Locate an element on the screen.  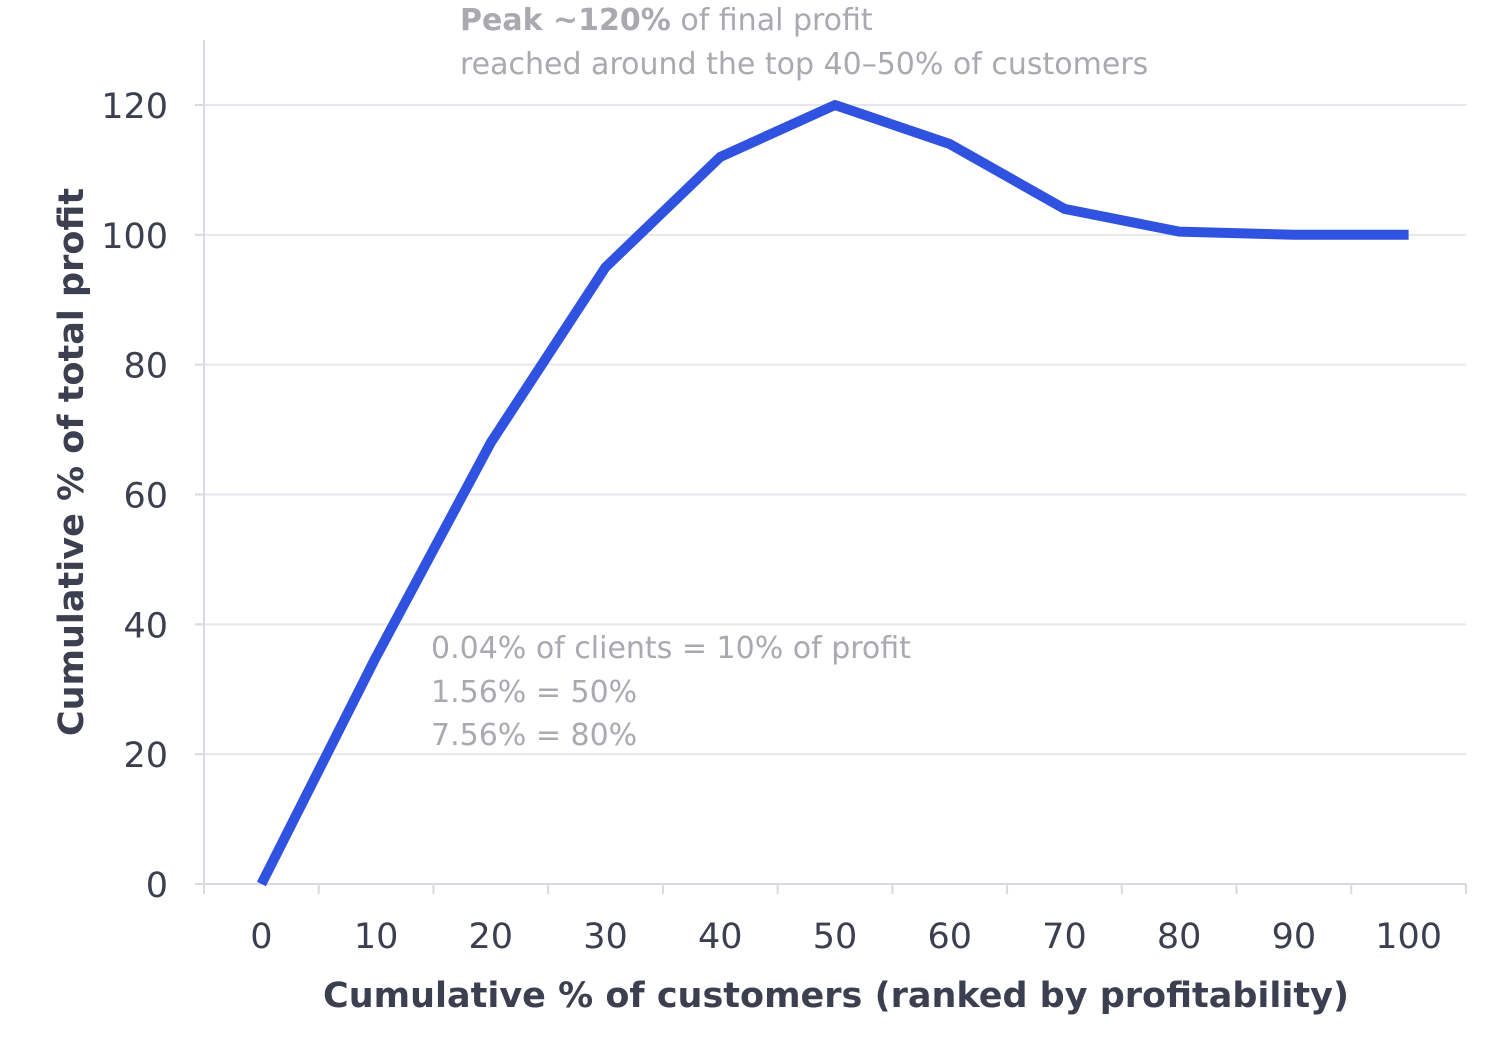
x-tick-label-40: 40 is located at coordinates (720, 937).